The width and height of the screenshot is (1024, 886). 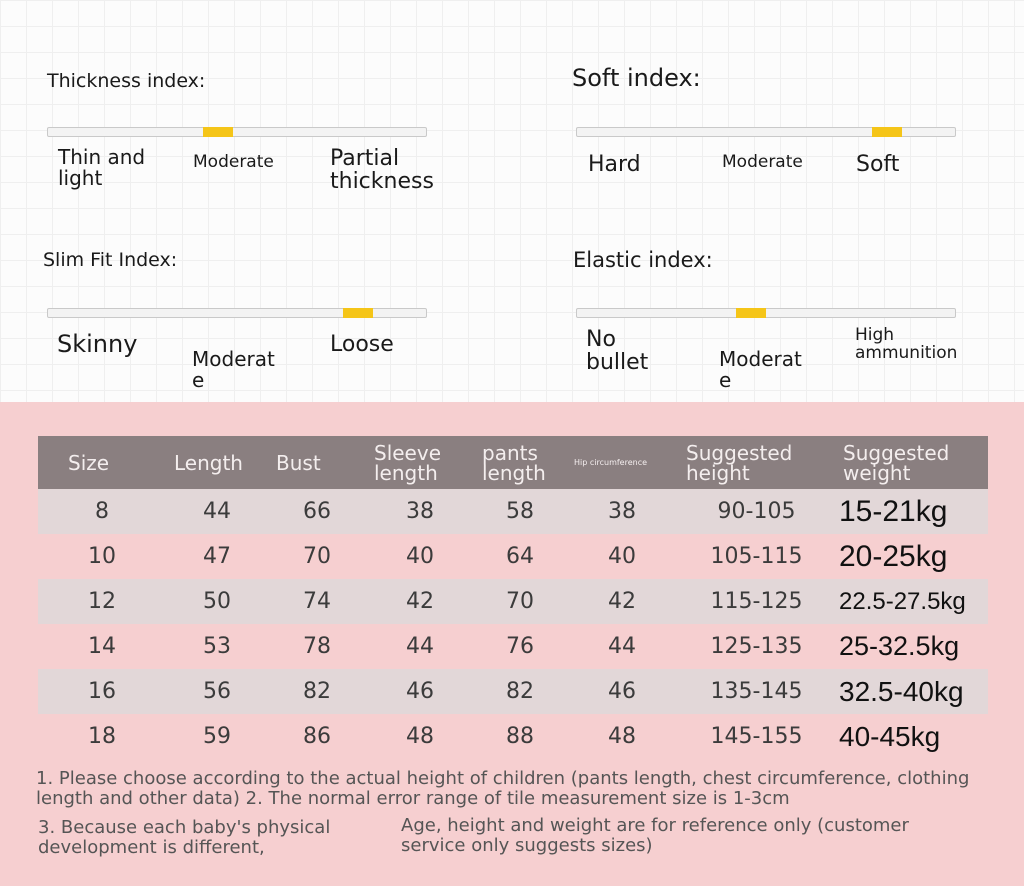 What do you see at coordinates (911, 691) in the screenshot?
I see `cell-suggested-weight: 32.5-40kg` at bounding box center [911, 691].